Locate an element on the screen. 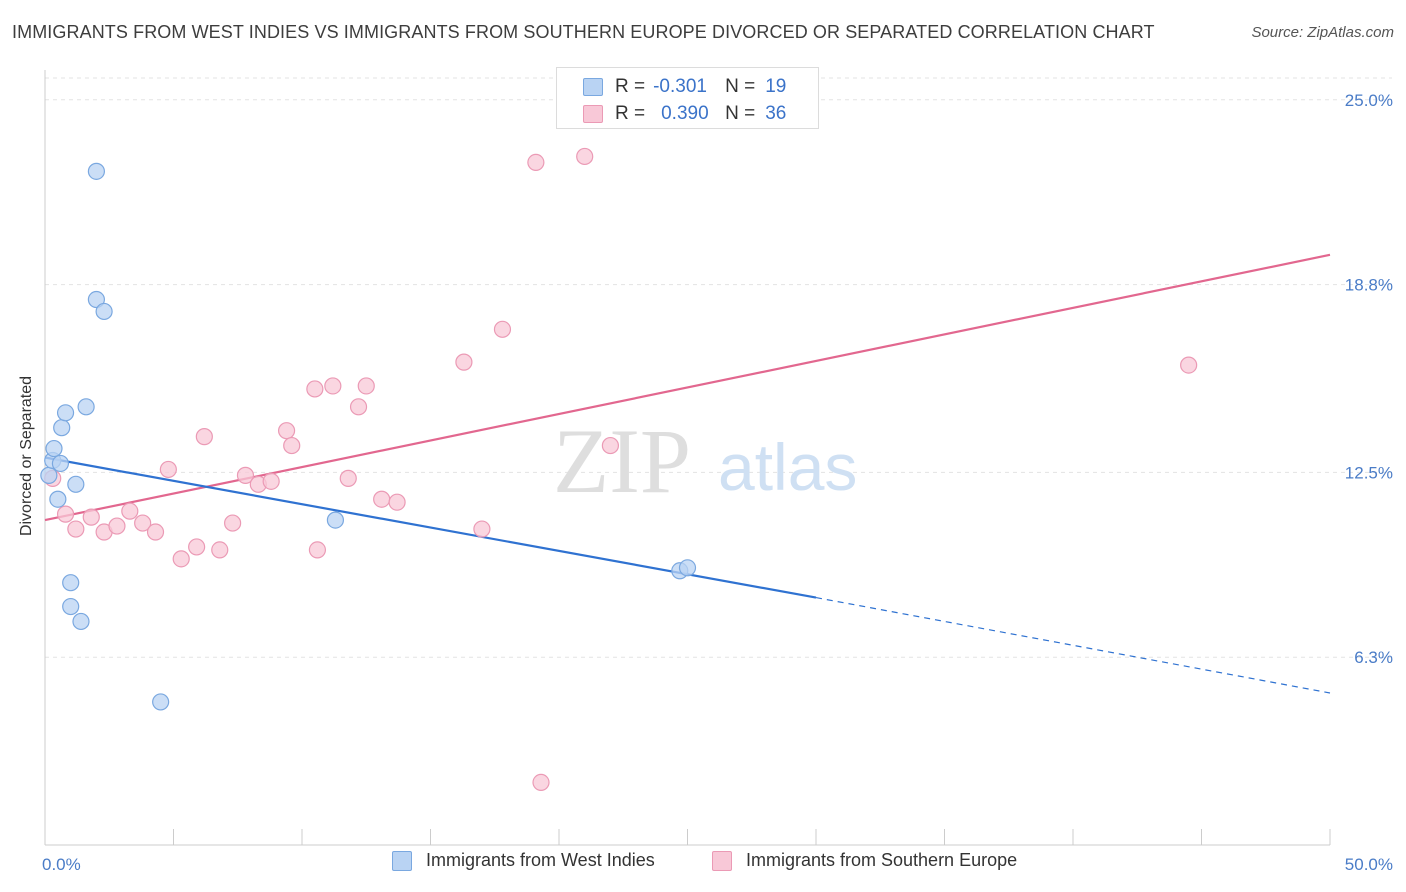  y-tick-label: 12.5% is located at coordinates (1369, 472).